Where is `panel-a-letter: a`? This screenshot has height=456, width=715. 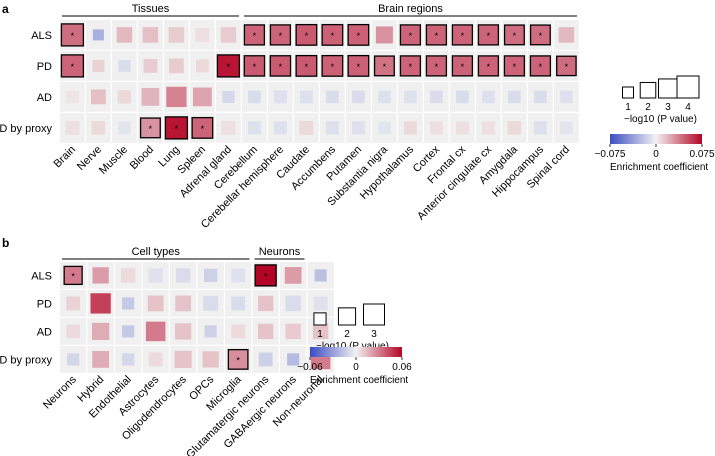
panel-a-letter: a is located at coordinates (5, 9).